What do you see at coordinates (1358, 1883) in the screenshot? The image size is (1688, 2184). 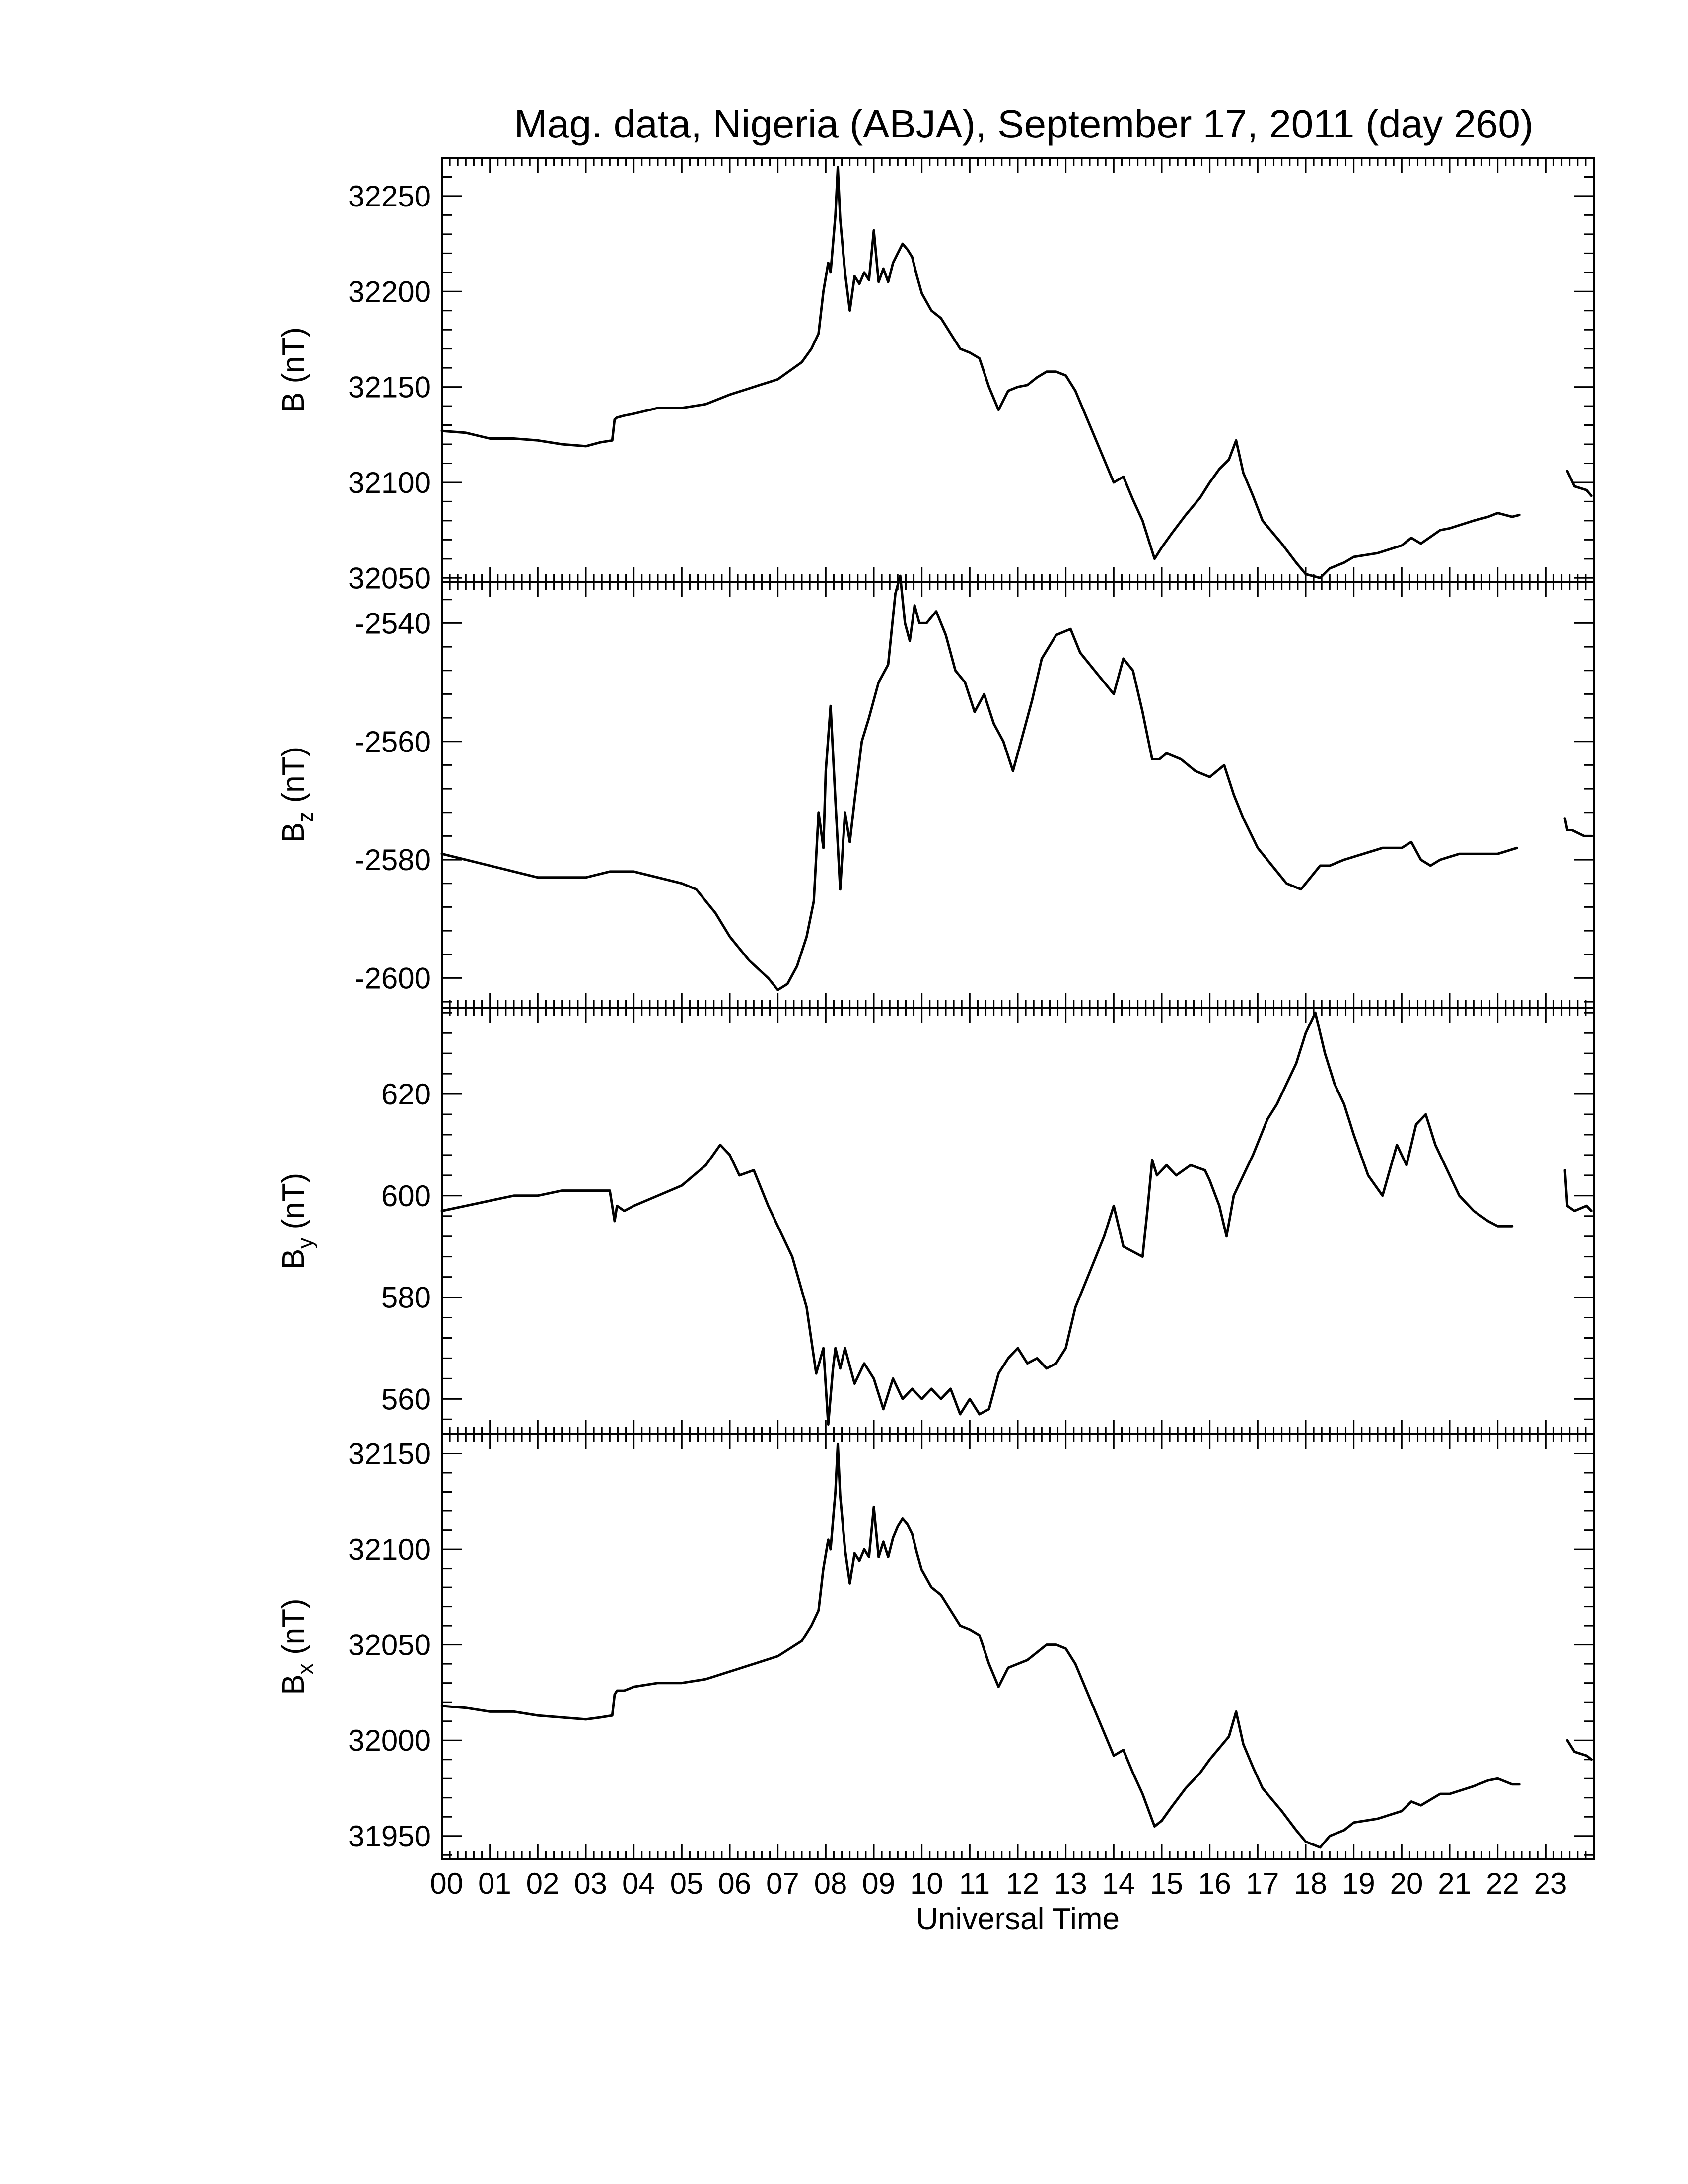 I see `x-tick-label: 19` at bounding box center [1358, 1883].